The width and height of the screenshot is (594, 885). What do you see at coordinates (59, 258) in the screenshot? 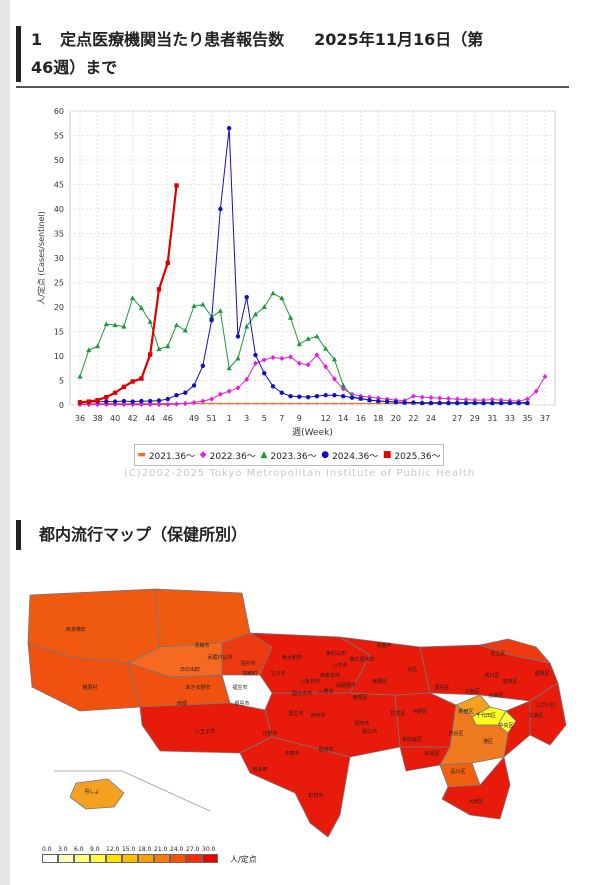
I see `y-tick-label: 30` at bounding box center [59, 258].